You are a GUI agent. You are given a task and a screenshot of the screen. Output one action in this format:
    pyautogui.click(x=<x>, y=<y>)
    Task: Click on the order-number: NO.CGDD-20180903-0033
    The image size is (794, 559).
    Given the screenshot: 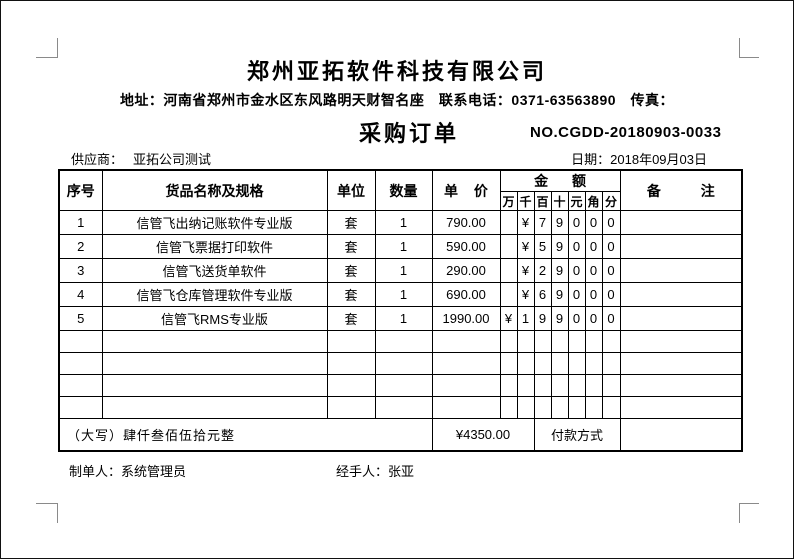 What is the action you would take?
    pyautogui.click(x=626, y=132)
    